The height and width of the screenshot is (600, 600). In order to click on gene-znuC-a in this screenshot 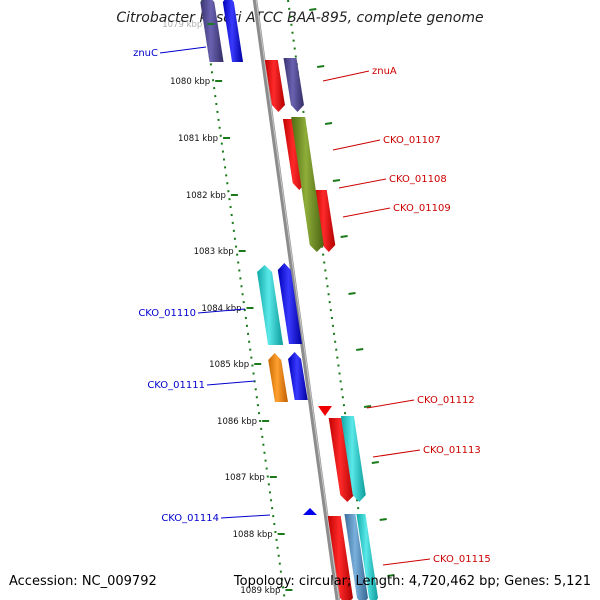, I will do `click(212, 31)`.